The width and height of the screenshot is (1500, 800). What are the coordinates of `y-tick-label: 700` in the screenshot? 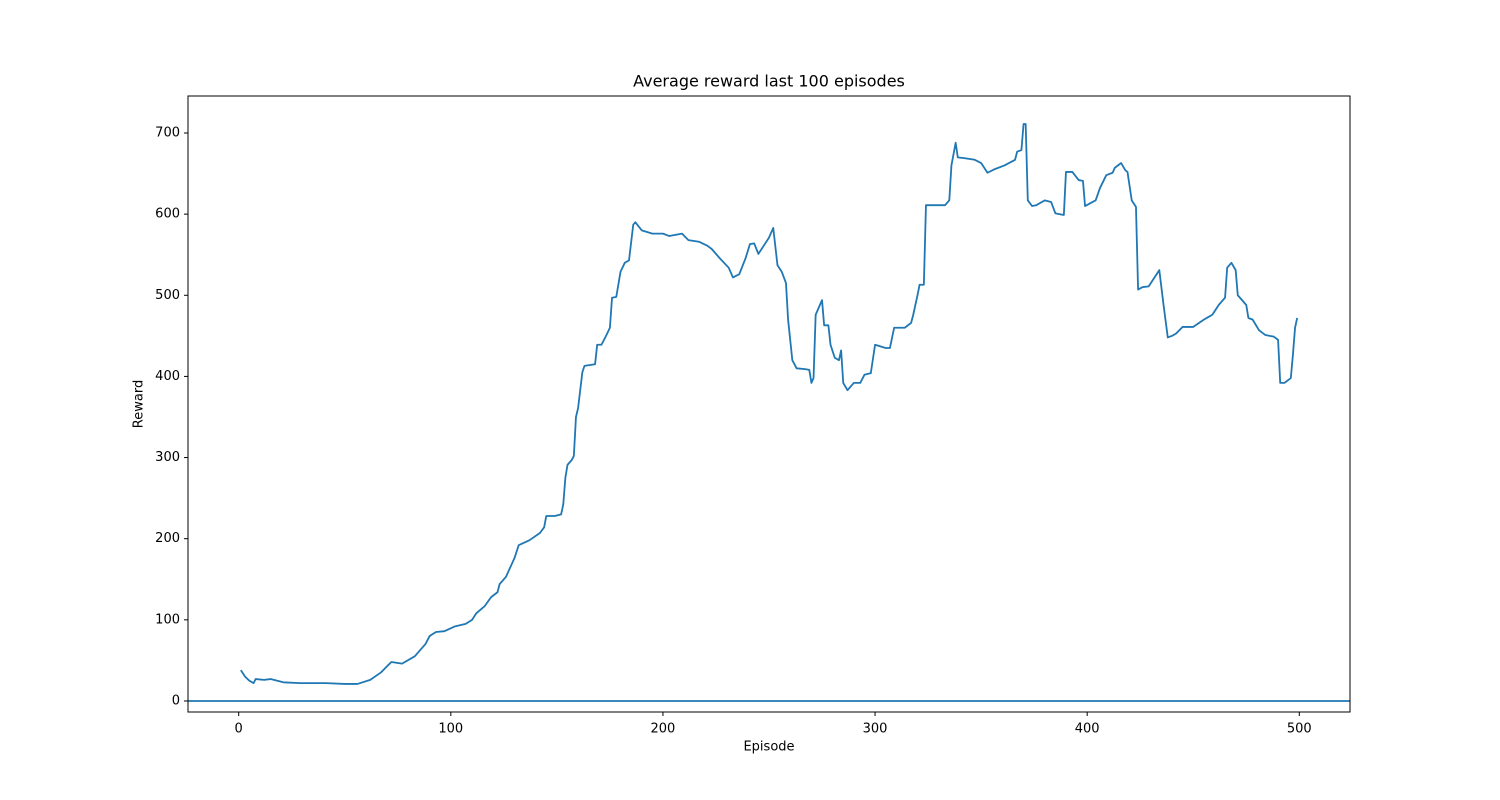 It's located at (167, 132).